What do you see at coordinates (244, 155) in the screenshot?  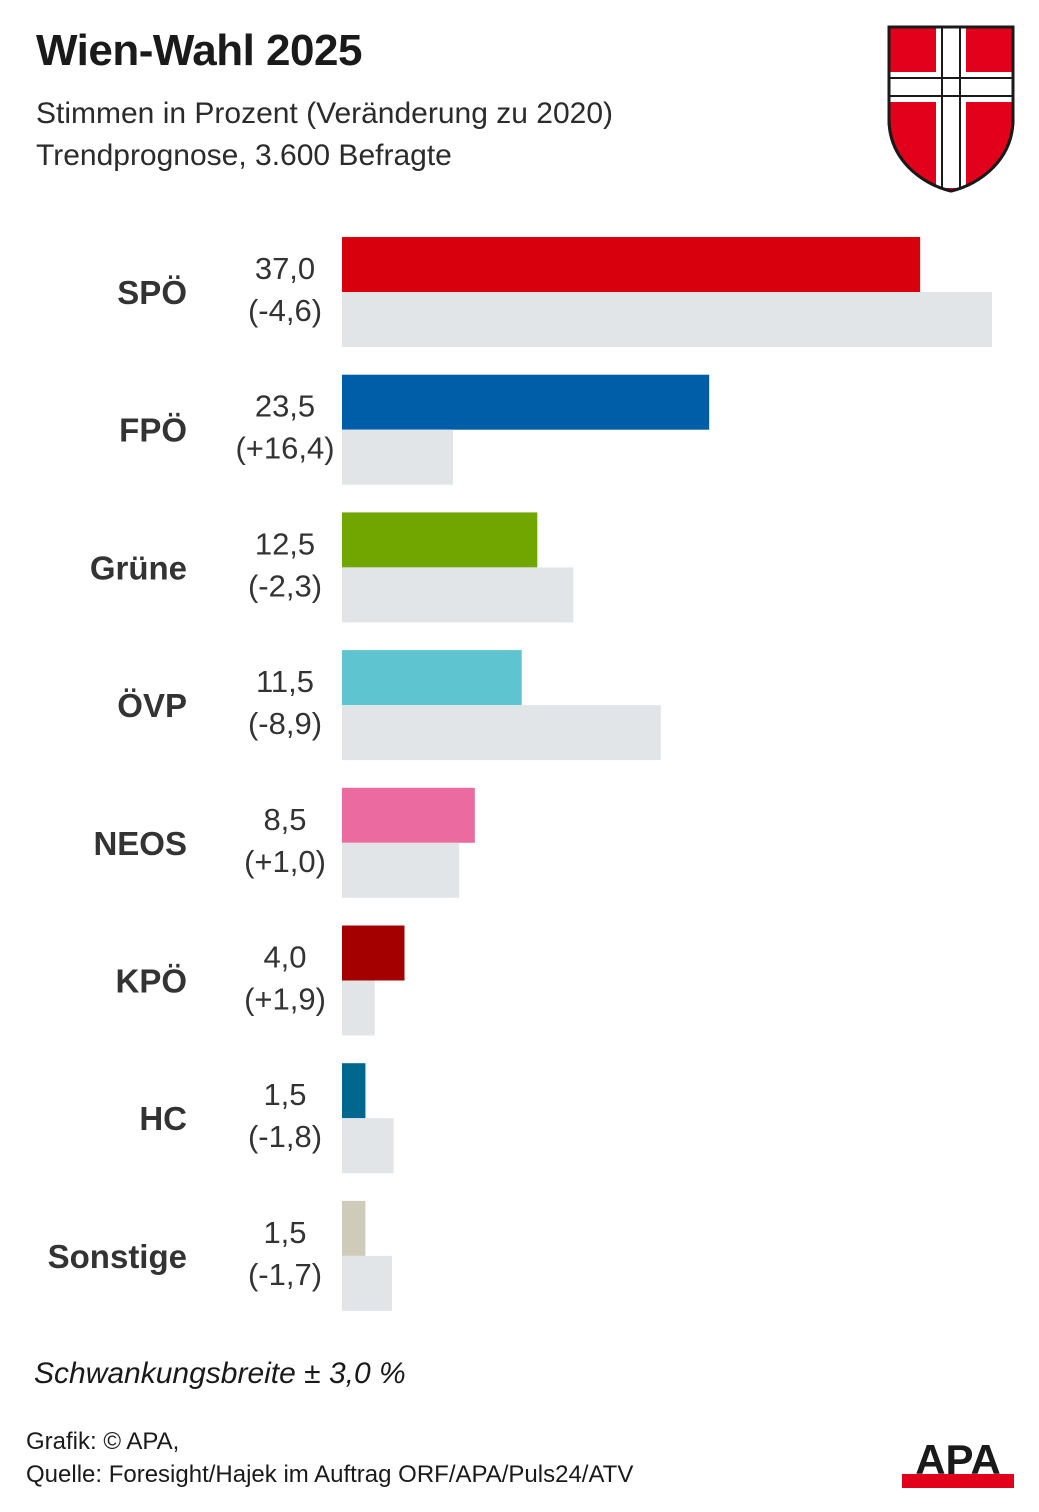 I see `chart-subtitle-line-2: Trendprognose, 3.600 Befragte` at bounding box center [244, 155].